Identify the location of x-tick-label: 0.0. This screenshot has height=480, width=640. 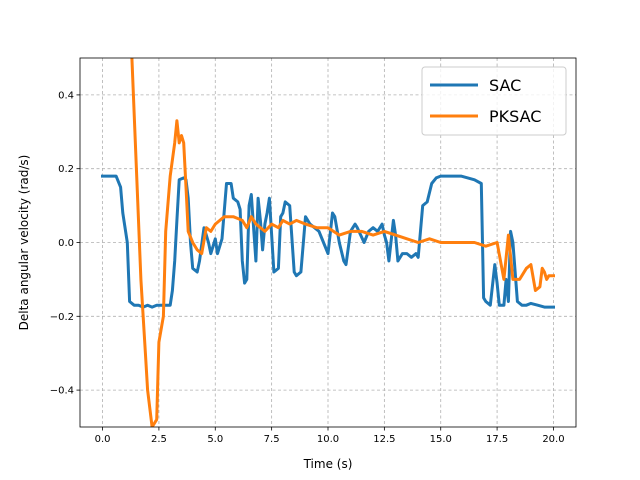
(103, 439).